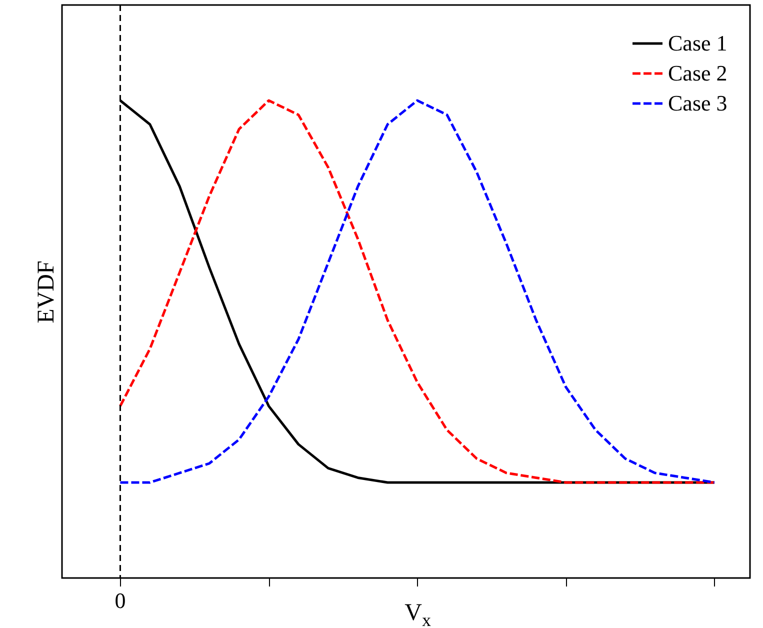  What do you see at coordinates (698, 43) in the screenshot?
I see `legend-label: Case 1` at bounding box center [698, 43].